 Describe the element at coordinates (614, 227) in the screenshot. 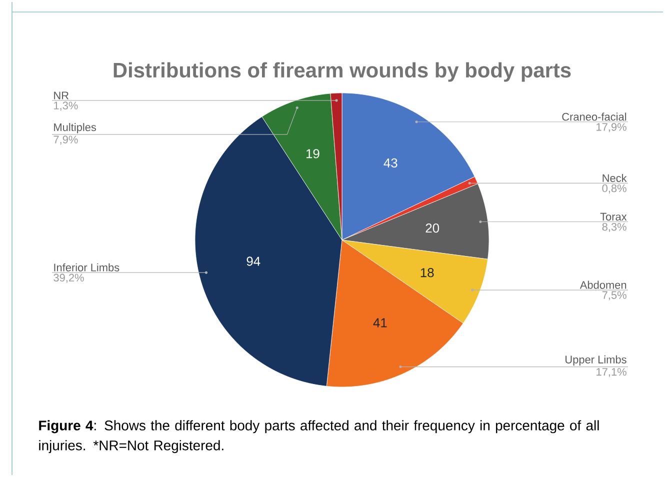

I see `text: 8,3%` at that location.